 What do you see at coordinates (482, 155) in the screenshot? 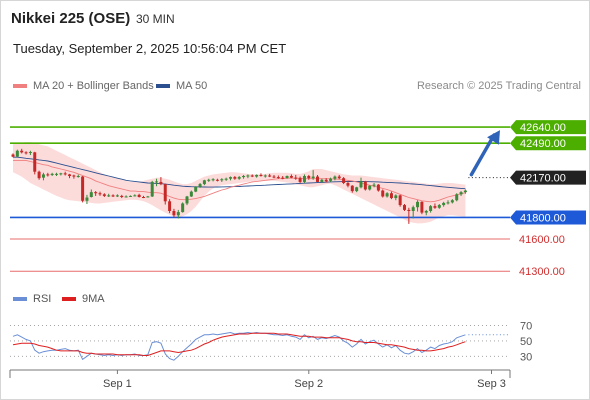
I see `forecast-arrow-shaft` at bounding box center [482, 155].